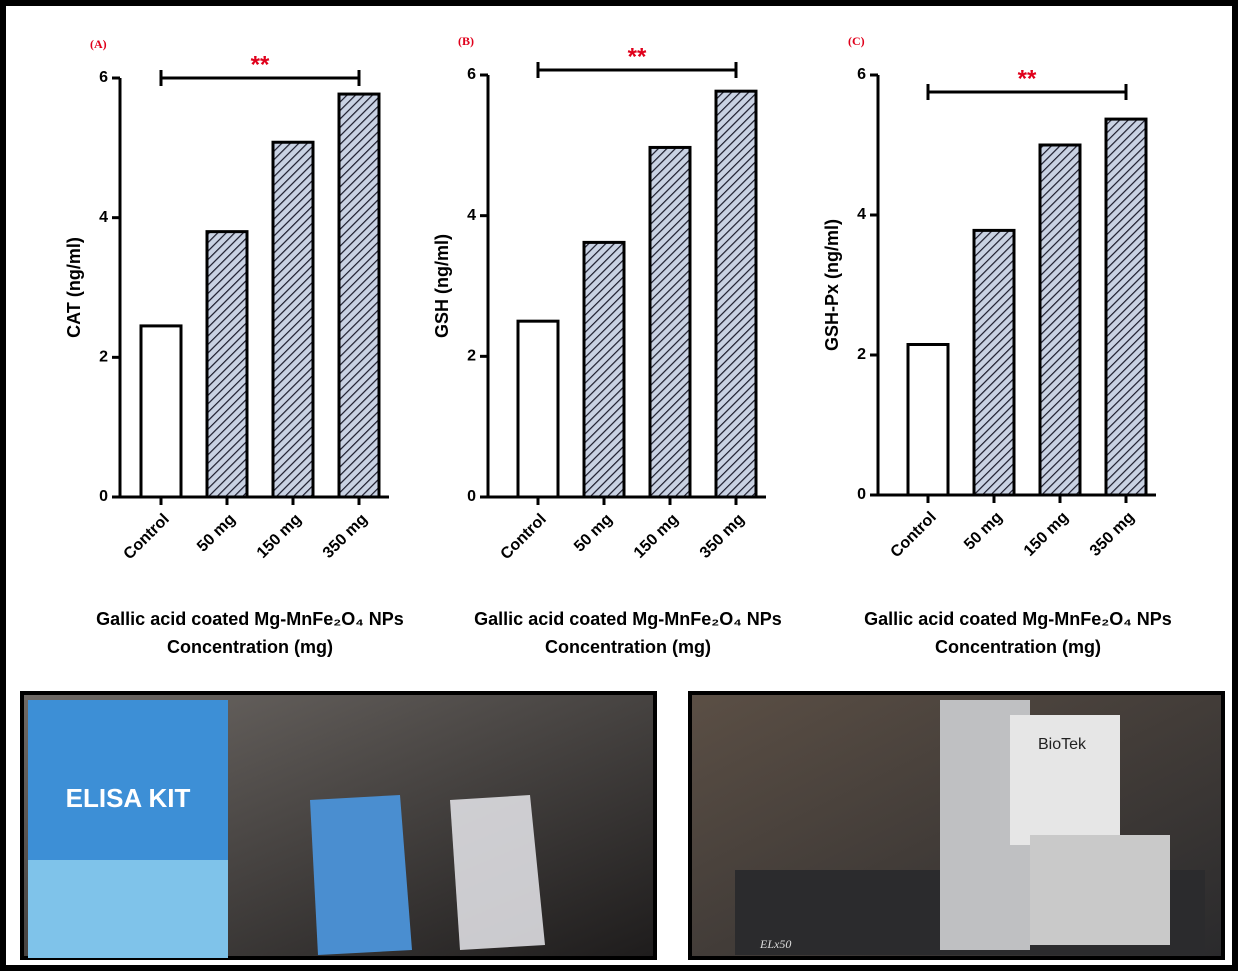 This screenshot has width=1238, height=971. Describe the element at coordinates (856, 41) in the screenshot. I see `panel-label: (C)` at that location.